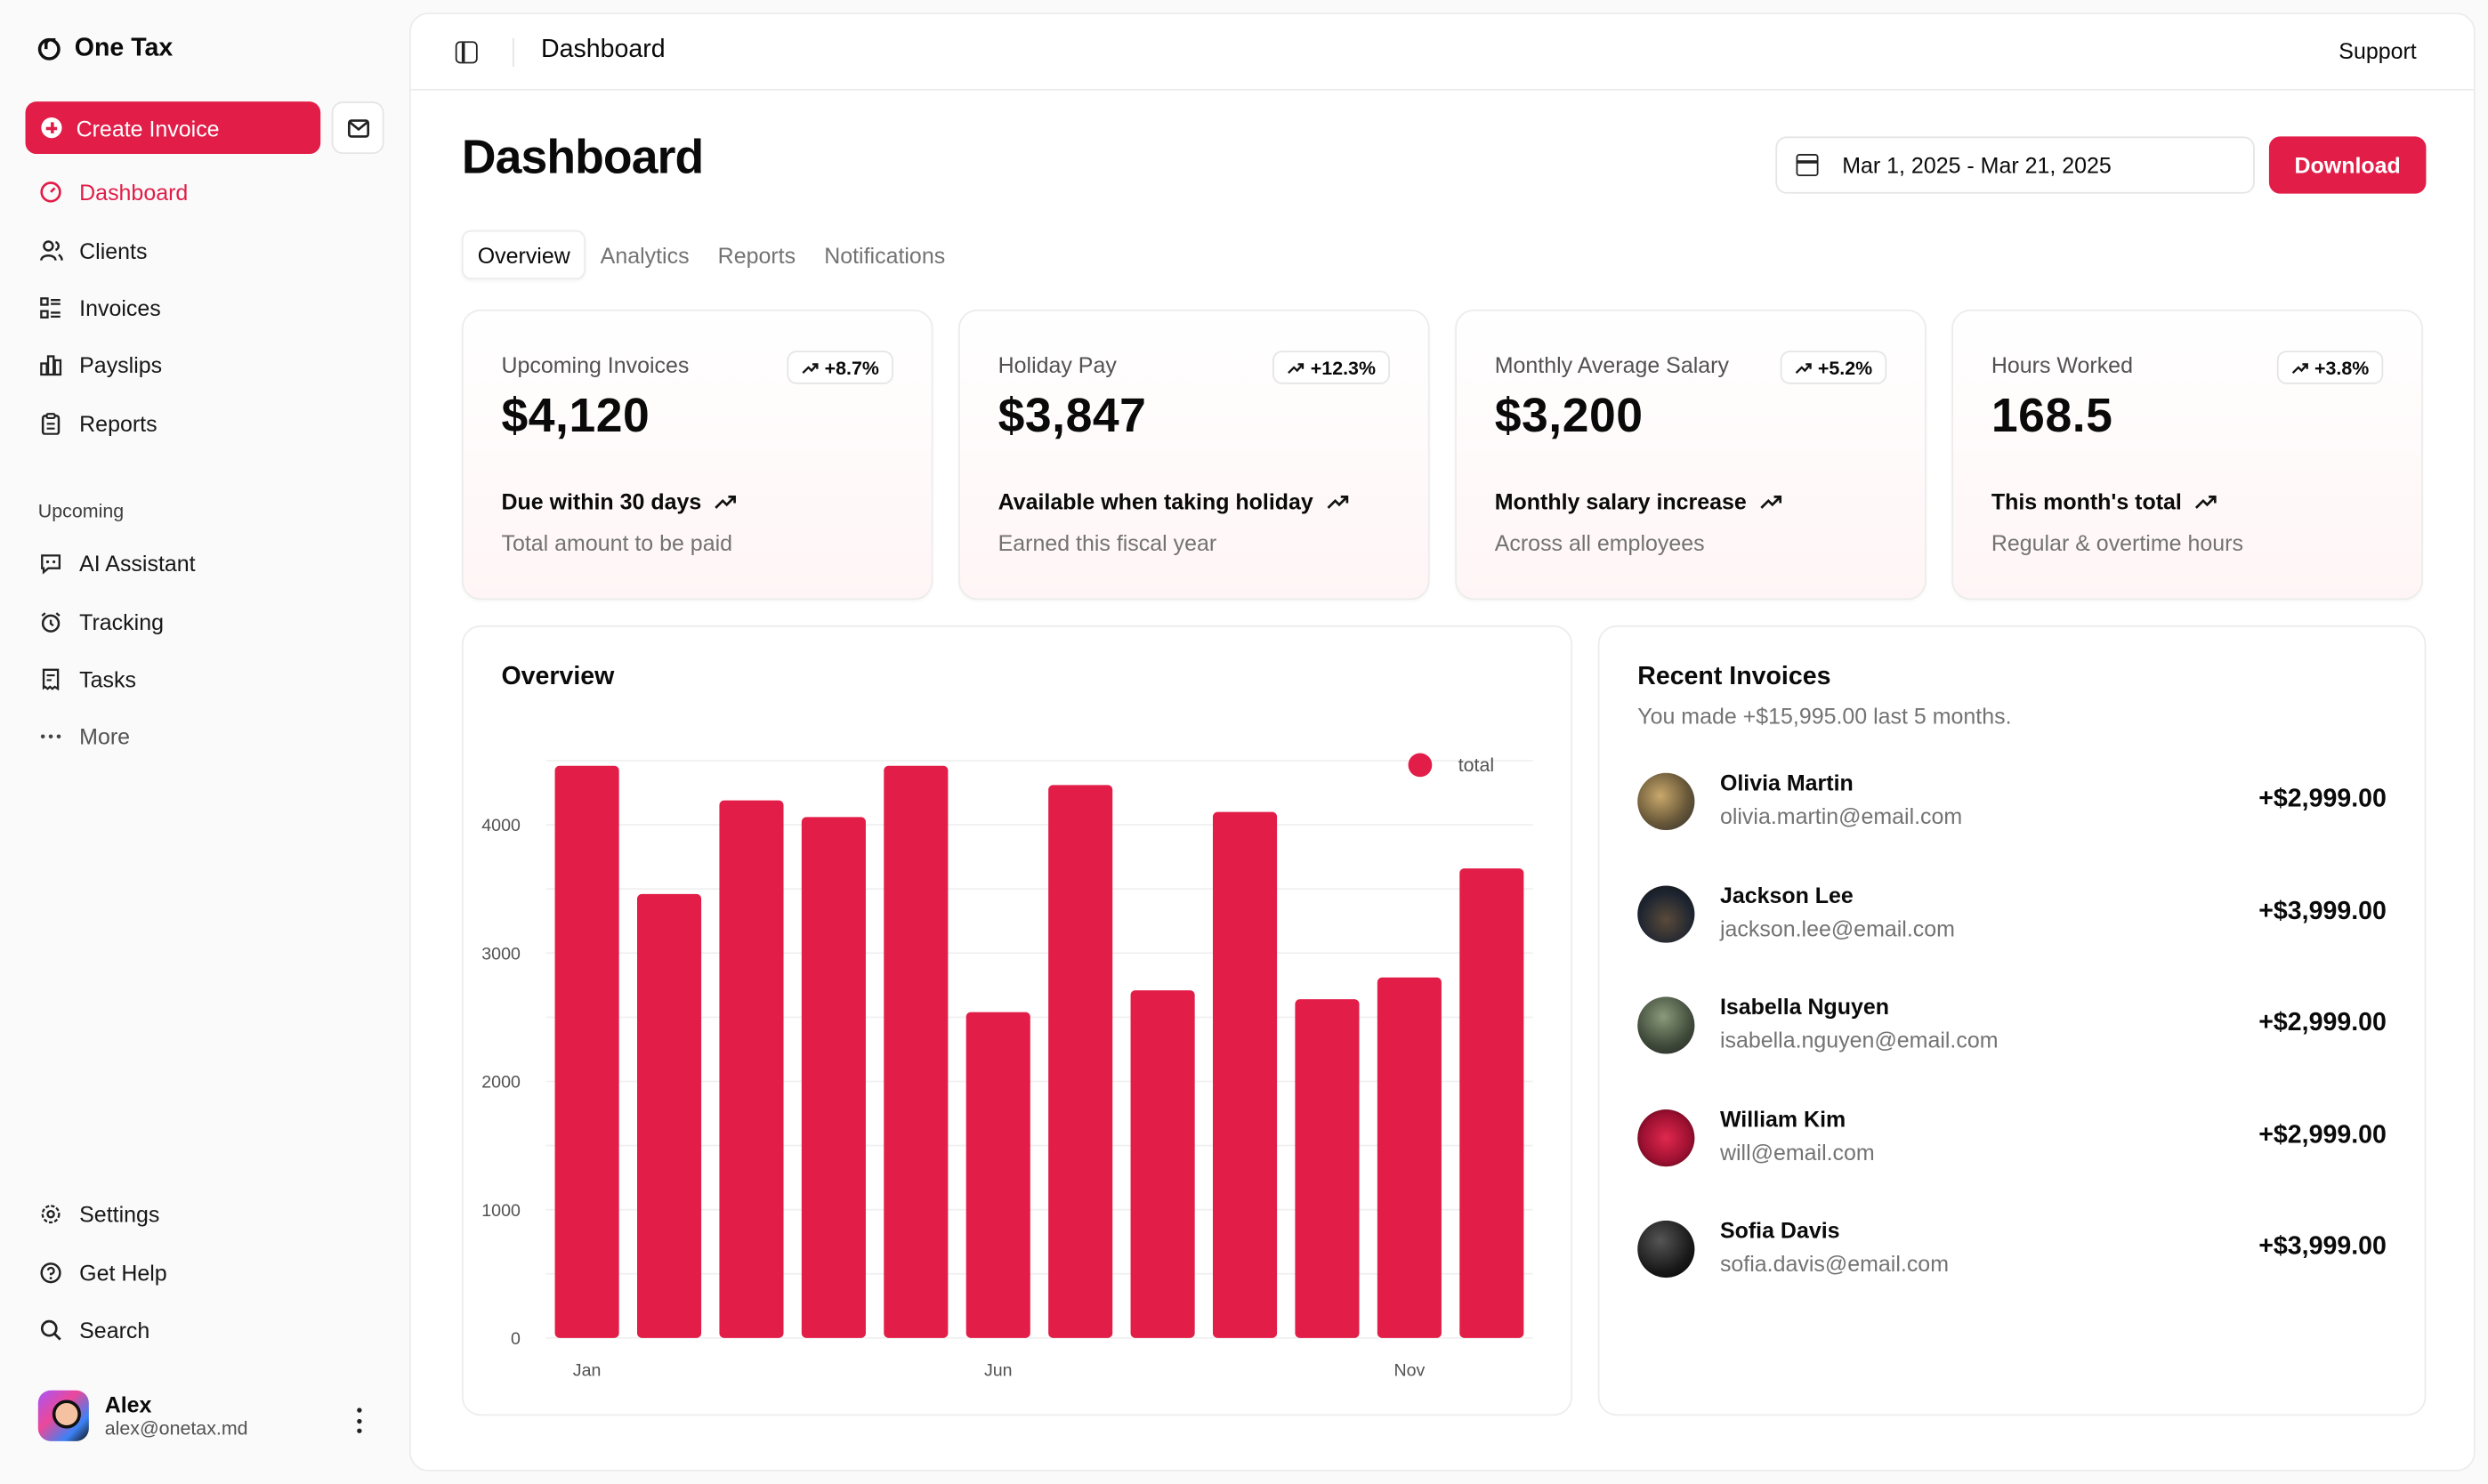 This screenshot has height=1484, width=2488. Describe the element at coordinates (1107, 542) in the screenshot. I see `stat-sub: Earned this fiscal year` at that location.